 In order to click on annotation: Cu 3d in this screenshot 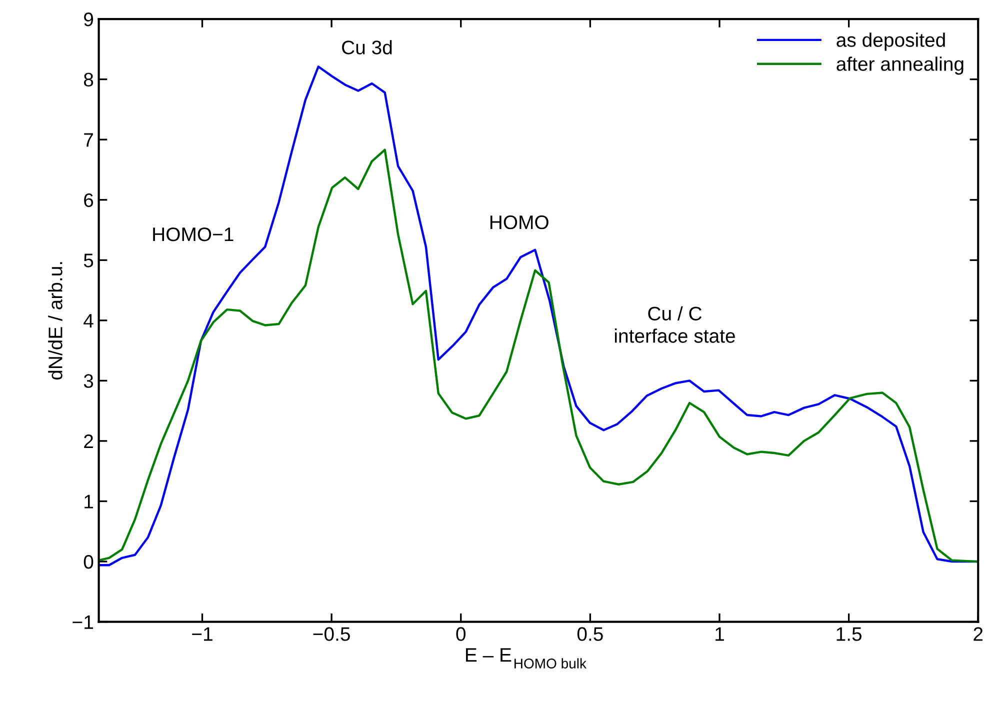, I will do `click(367, 47)`.